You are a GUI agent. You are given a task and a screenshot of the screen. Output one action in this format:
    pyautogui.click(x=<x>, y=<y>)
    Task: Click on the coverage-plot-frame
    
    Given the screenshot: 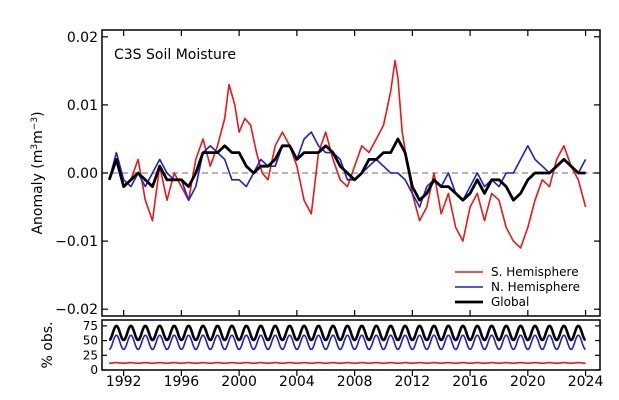 What is the action you would take?
    pyautogui.click(x=351, y=345)
    